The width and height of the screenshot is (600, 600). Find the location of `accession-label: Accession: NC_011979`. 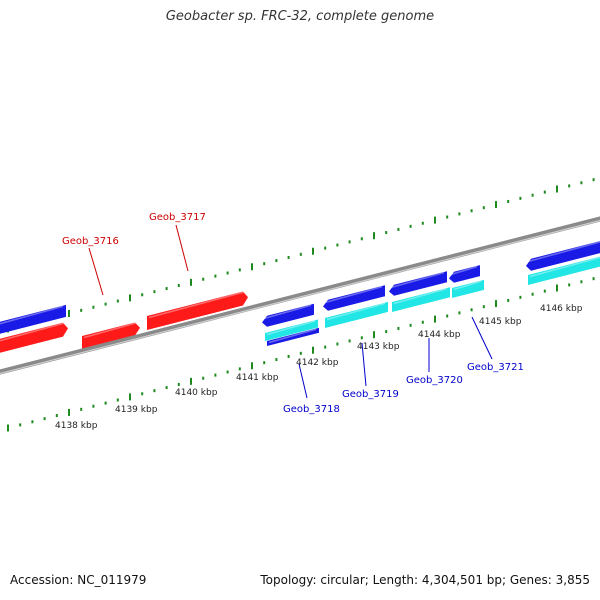

accession-label: Accession: NC_011979 is located at coordinates (78, 580).